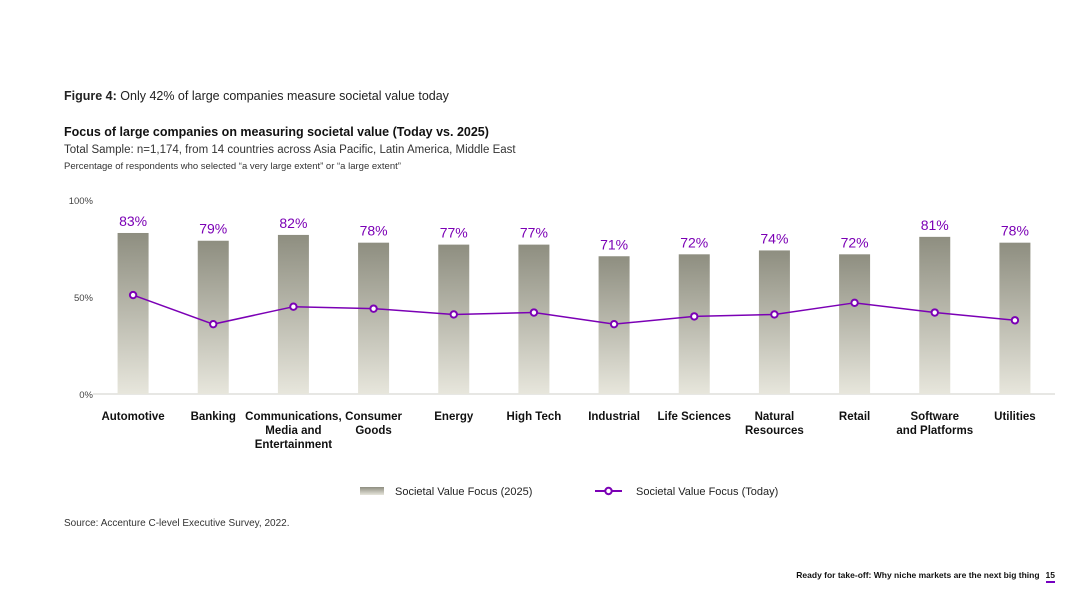  What do you see at coordinates (694, 417) in the screenshot?
I see `x-tick-label: Life Sciences` at bounding box center [694, 417].